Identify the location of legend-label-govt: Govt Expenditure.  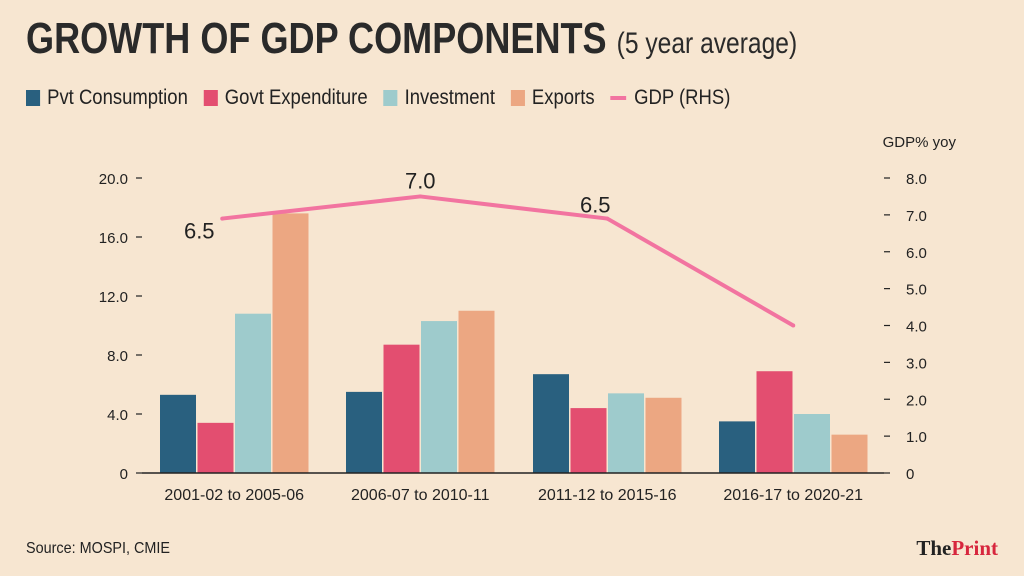
(296, 97).